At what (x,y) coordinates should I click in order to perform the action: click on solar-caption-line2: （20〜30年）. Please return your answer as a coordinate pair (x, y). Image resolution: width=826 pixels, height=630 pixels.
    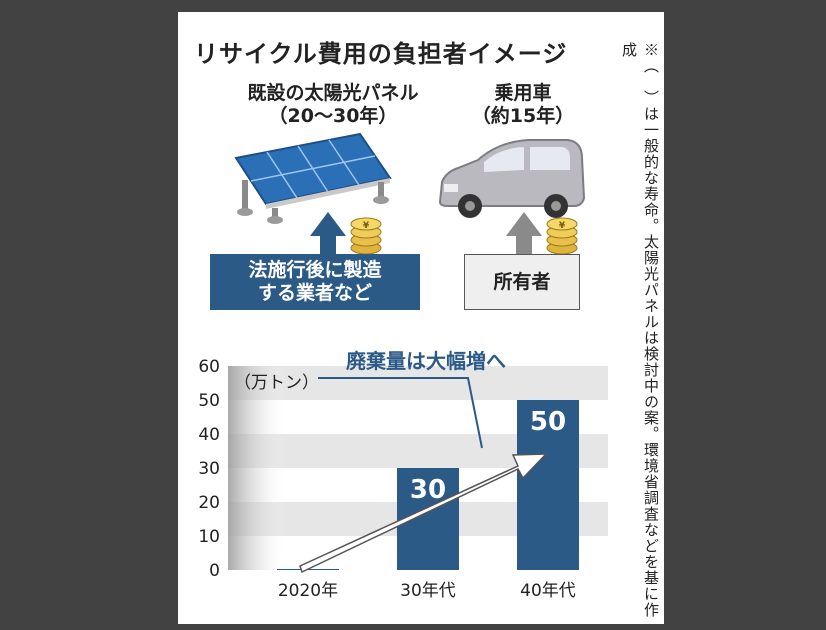
    Looking at the image, I should click on (333, 116).